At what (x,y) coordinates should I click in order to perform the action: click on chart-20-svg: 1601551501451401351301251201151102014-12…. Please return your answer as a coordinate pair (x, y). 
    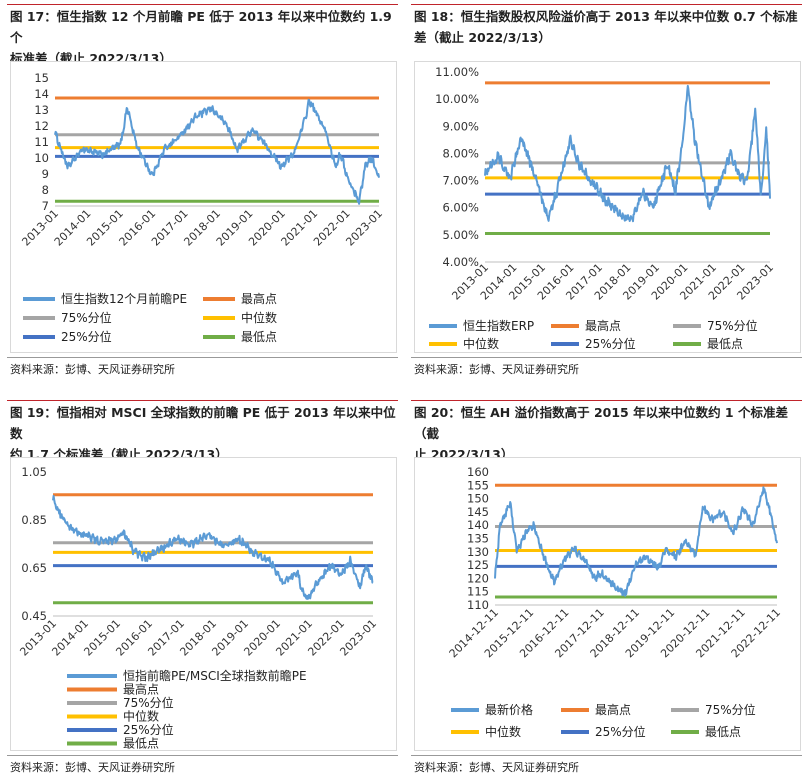
    Looking at the image, I should click on (615, 602).